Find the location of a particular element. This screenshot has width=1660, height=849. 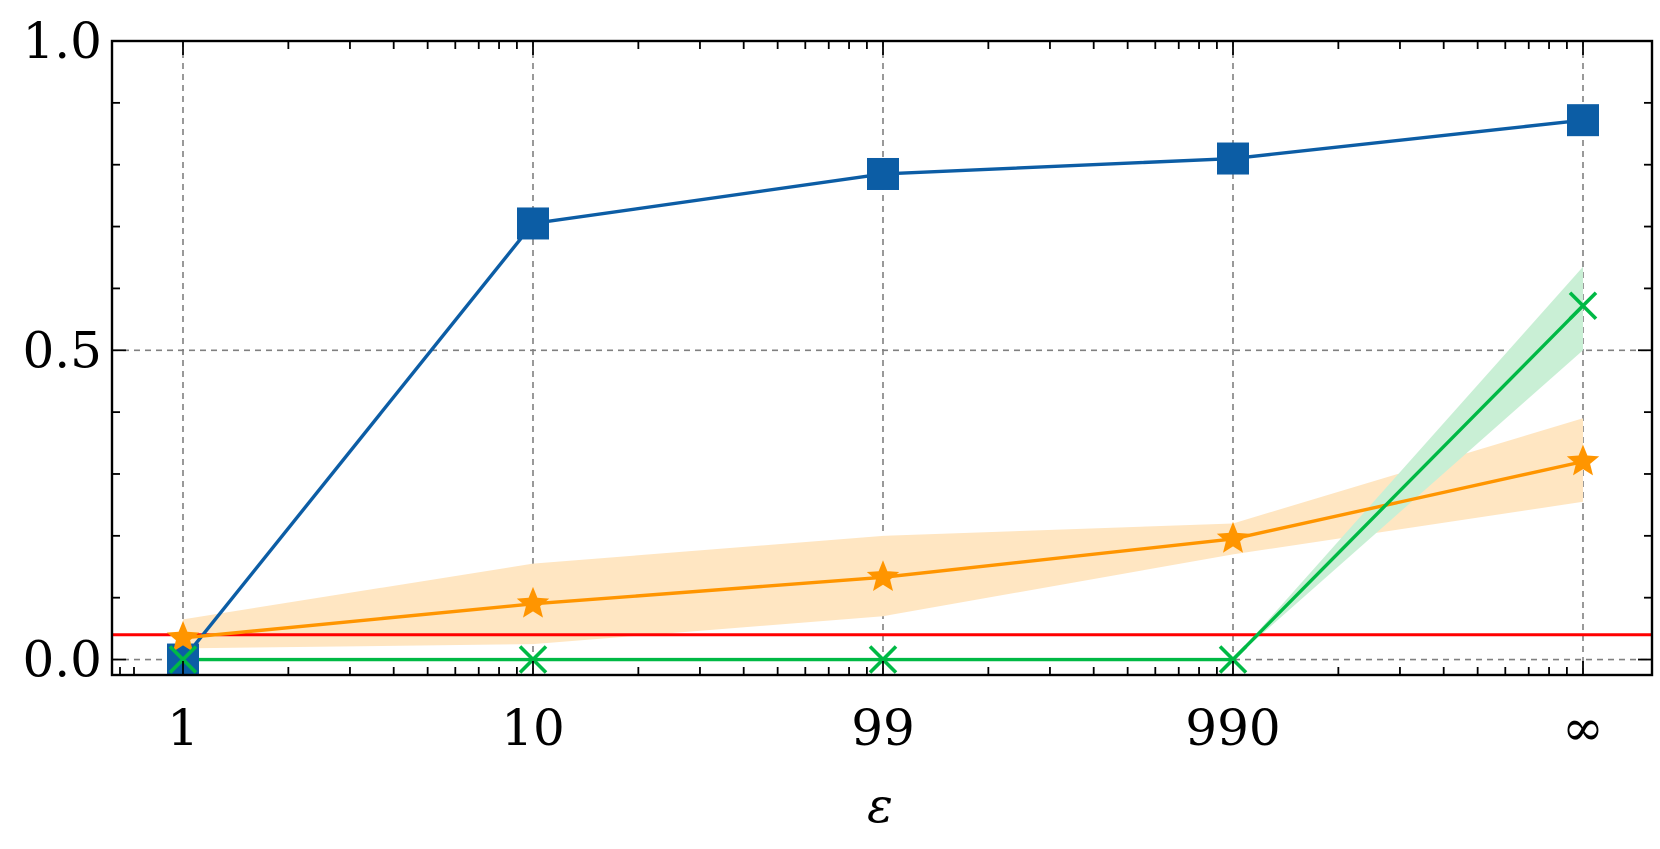

x-tick-label: 1 is located at coordinates (183, 728).